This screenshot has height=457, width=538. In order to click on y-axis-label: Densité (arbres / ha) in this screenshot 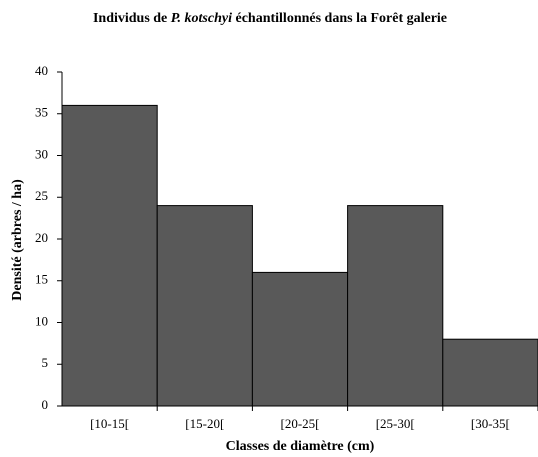, I will do `click(17, 240)`.